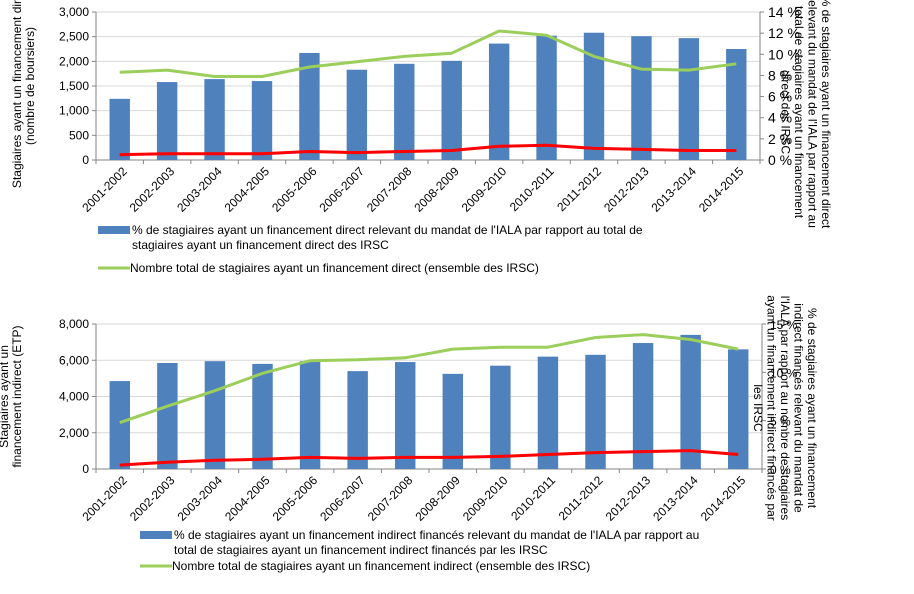  What do you see at coordinates (74, 37) in the screenshot?
I see `y-tick-label: 2,500` at bounding box center [74, 37].